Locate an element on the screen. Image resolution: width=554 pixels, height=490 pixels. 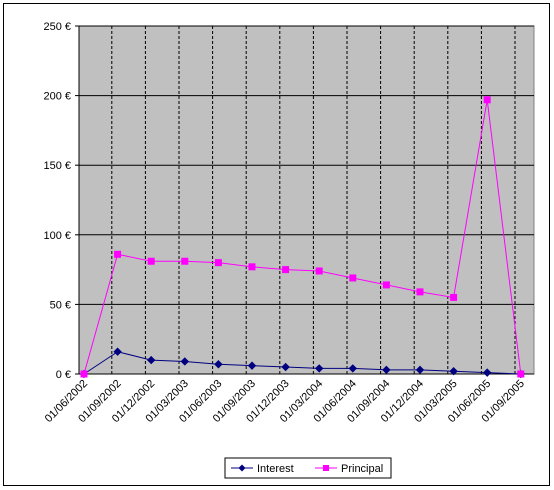
y-tick-label: 200 € is located at coordinates (57, 97).